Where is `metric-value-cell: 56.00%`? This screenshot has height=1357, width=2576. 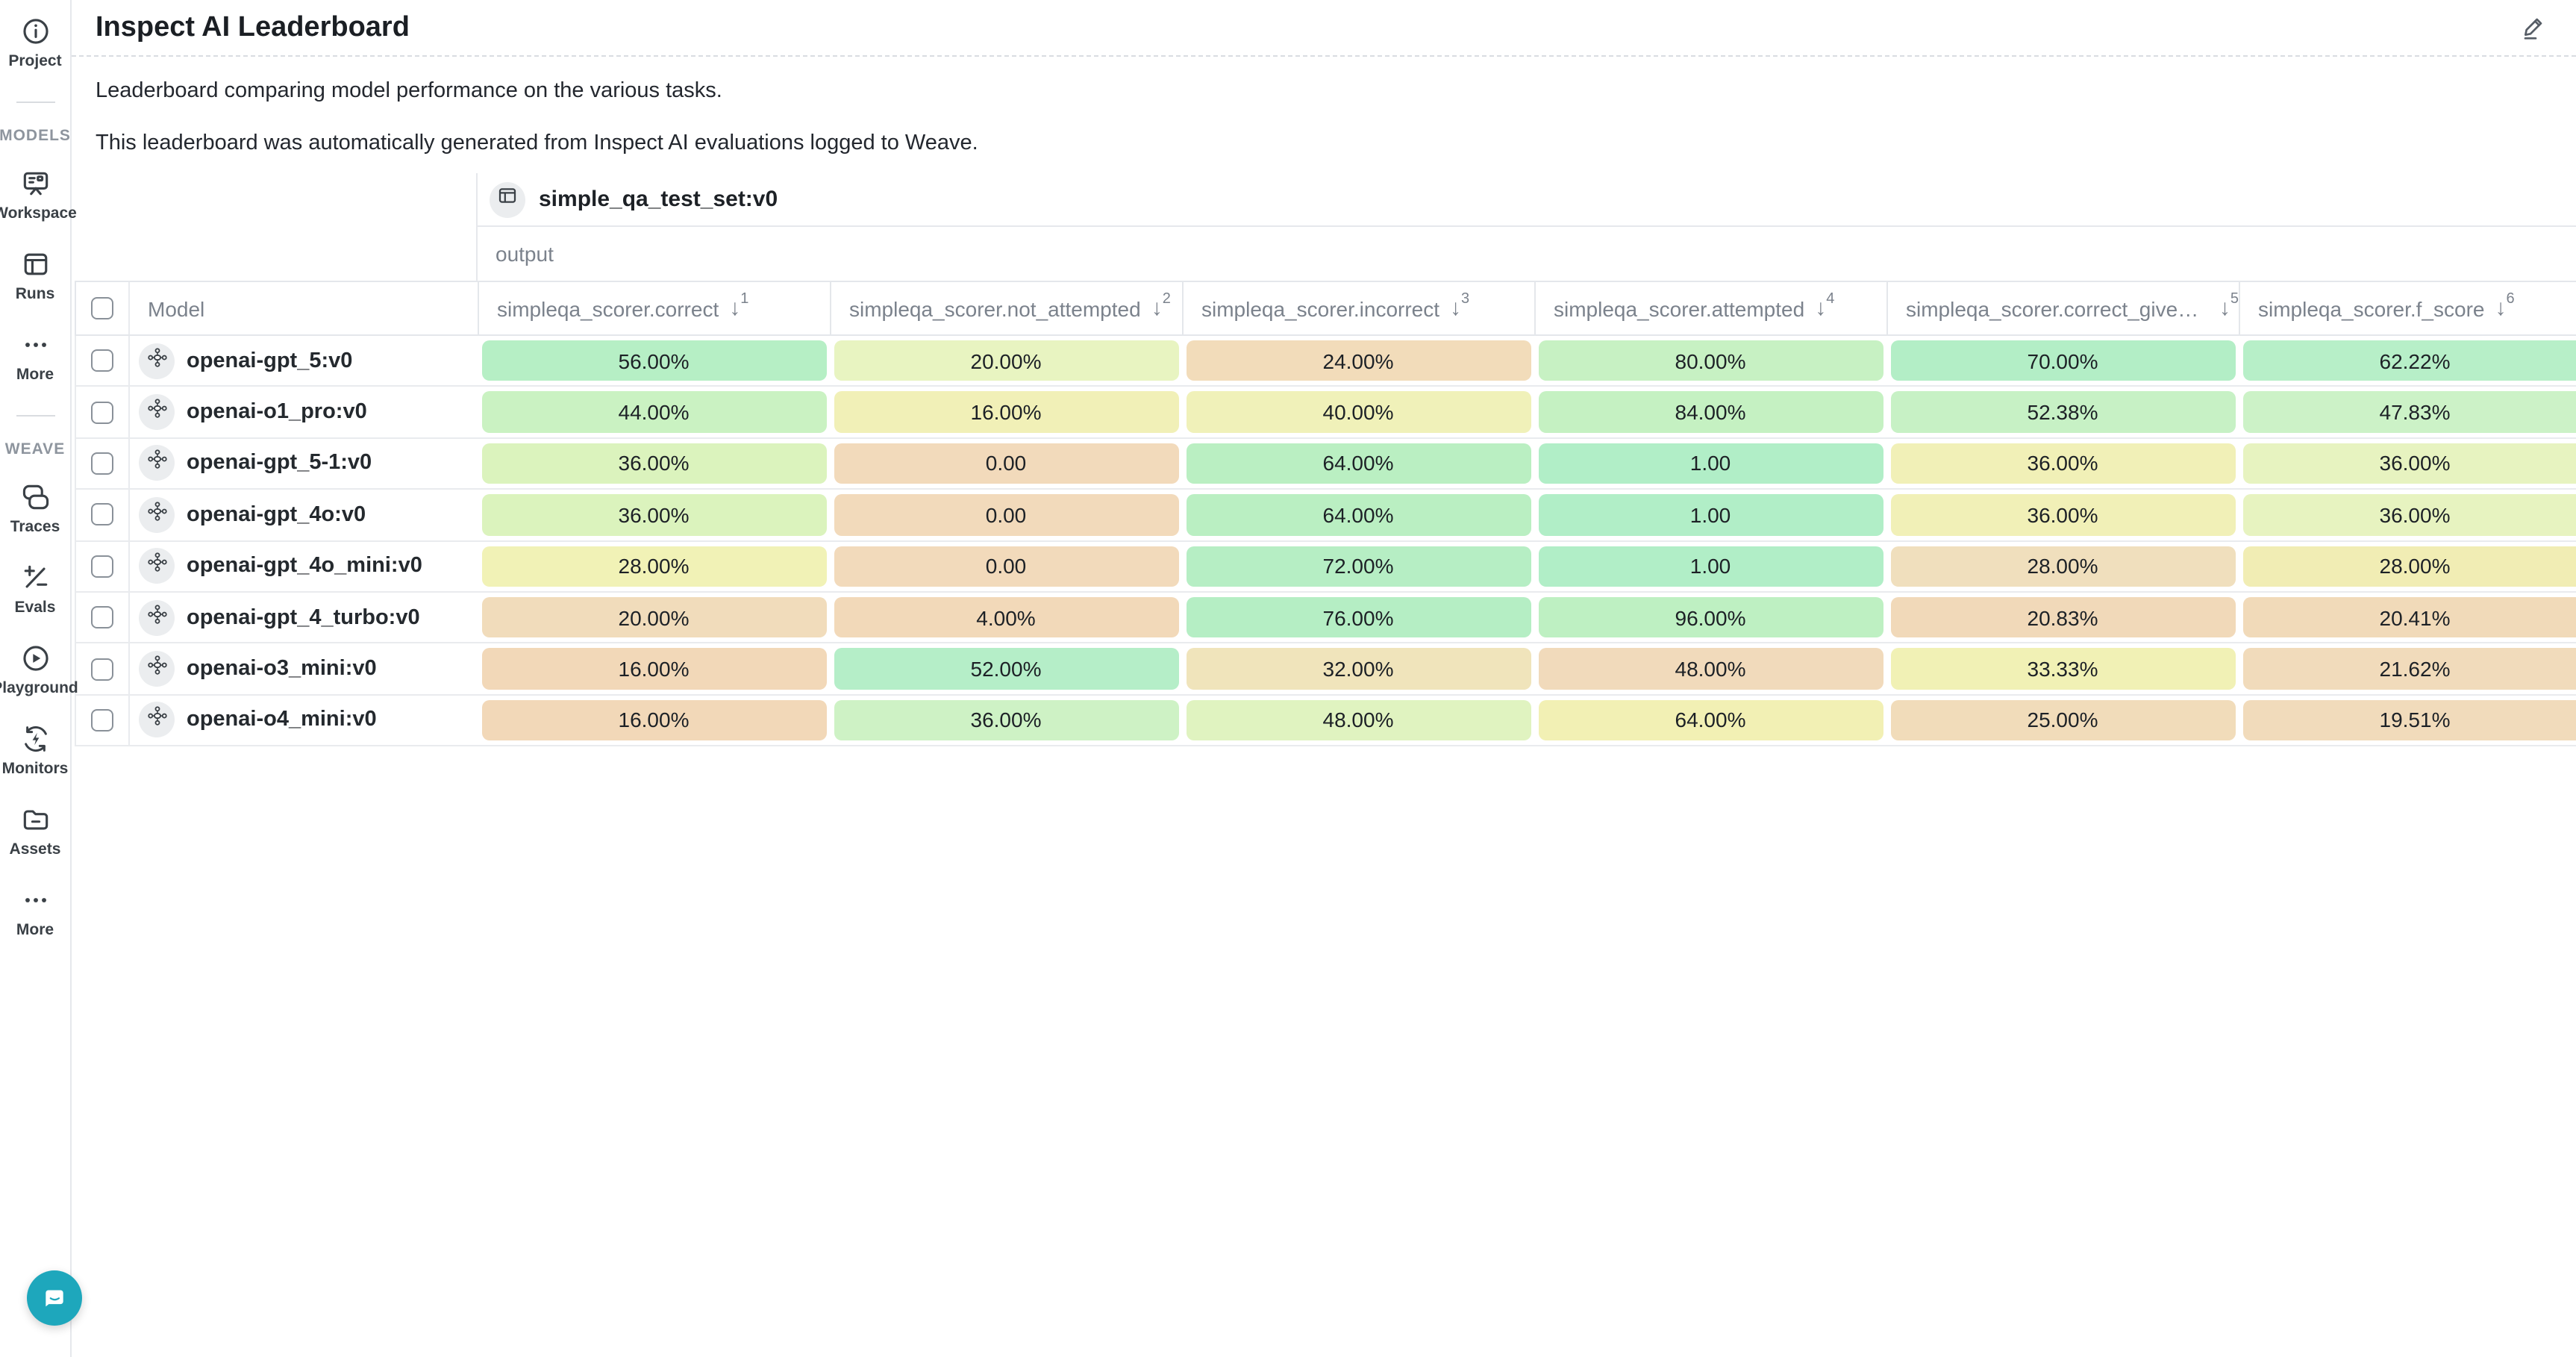
metric-value-cell: 56.00% is located at coordinates (653, 361).